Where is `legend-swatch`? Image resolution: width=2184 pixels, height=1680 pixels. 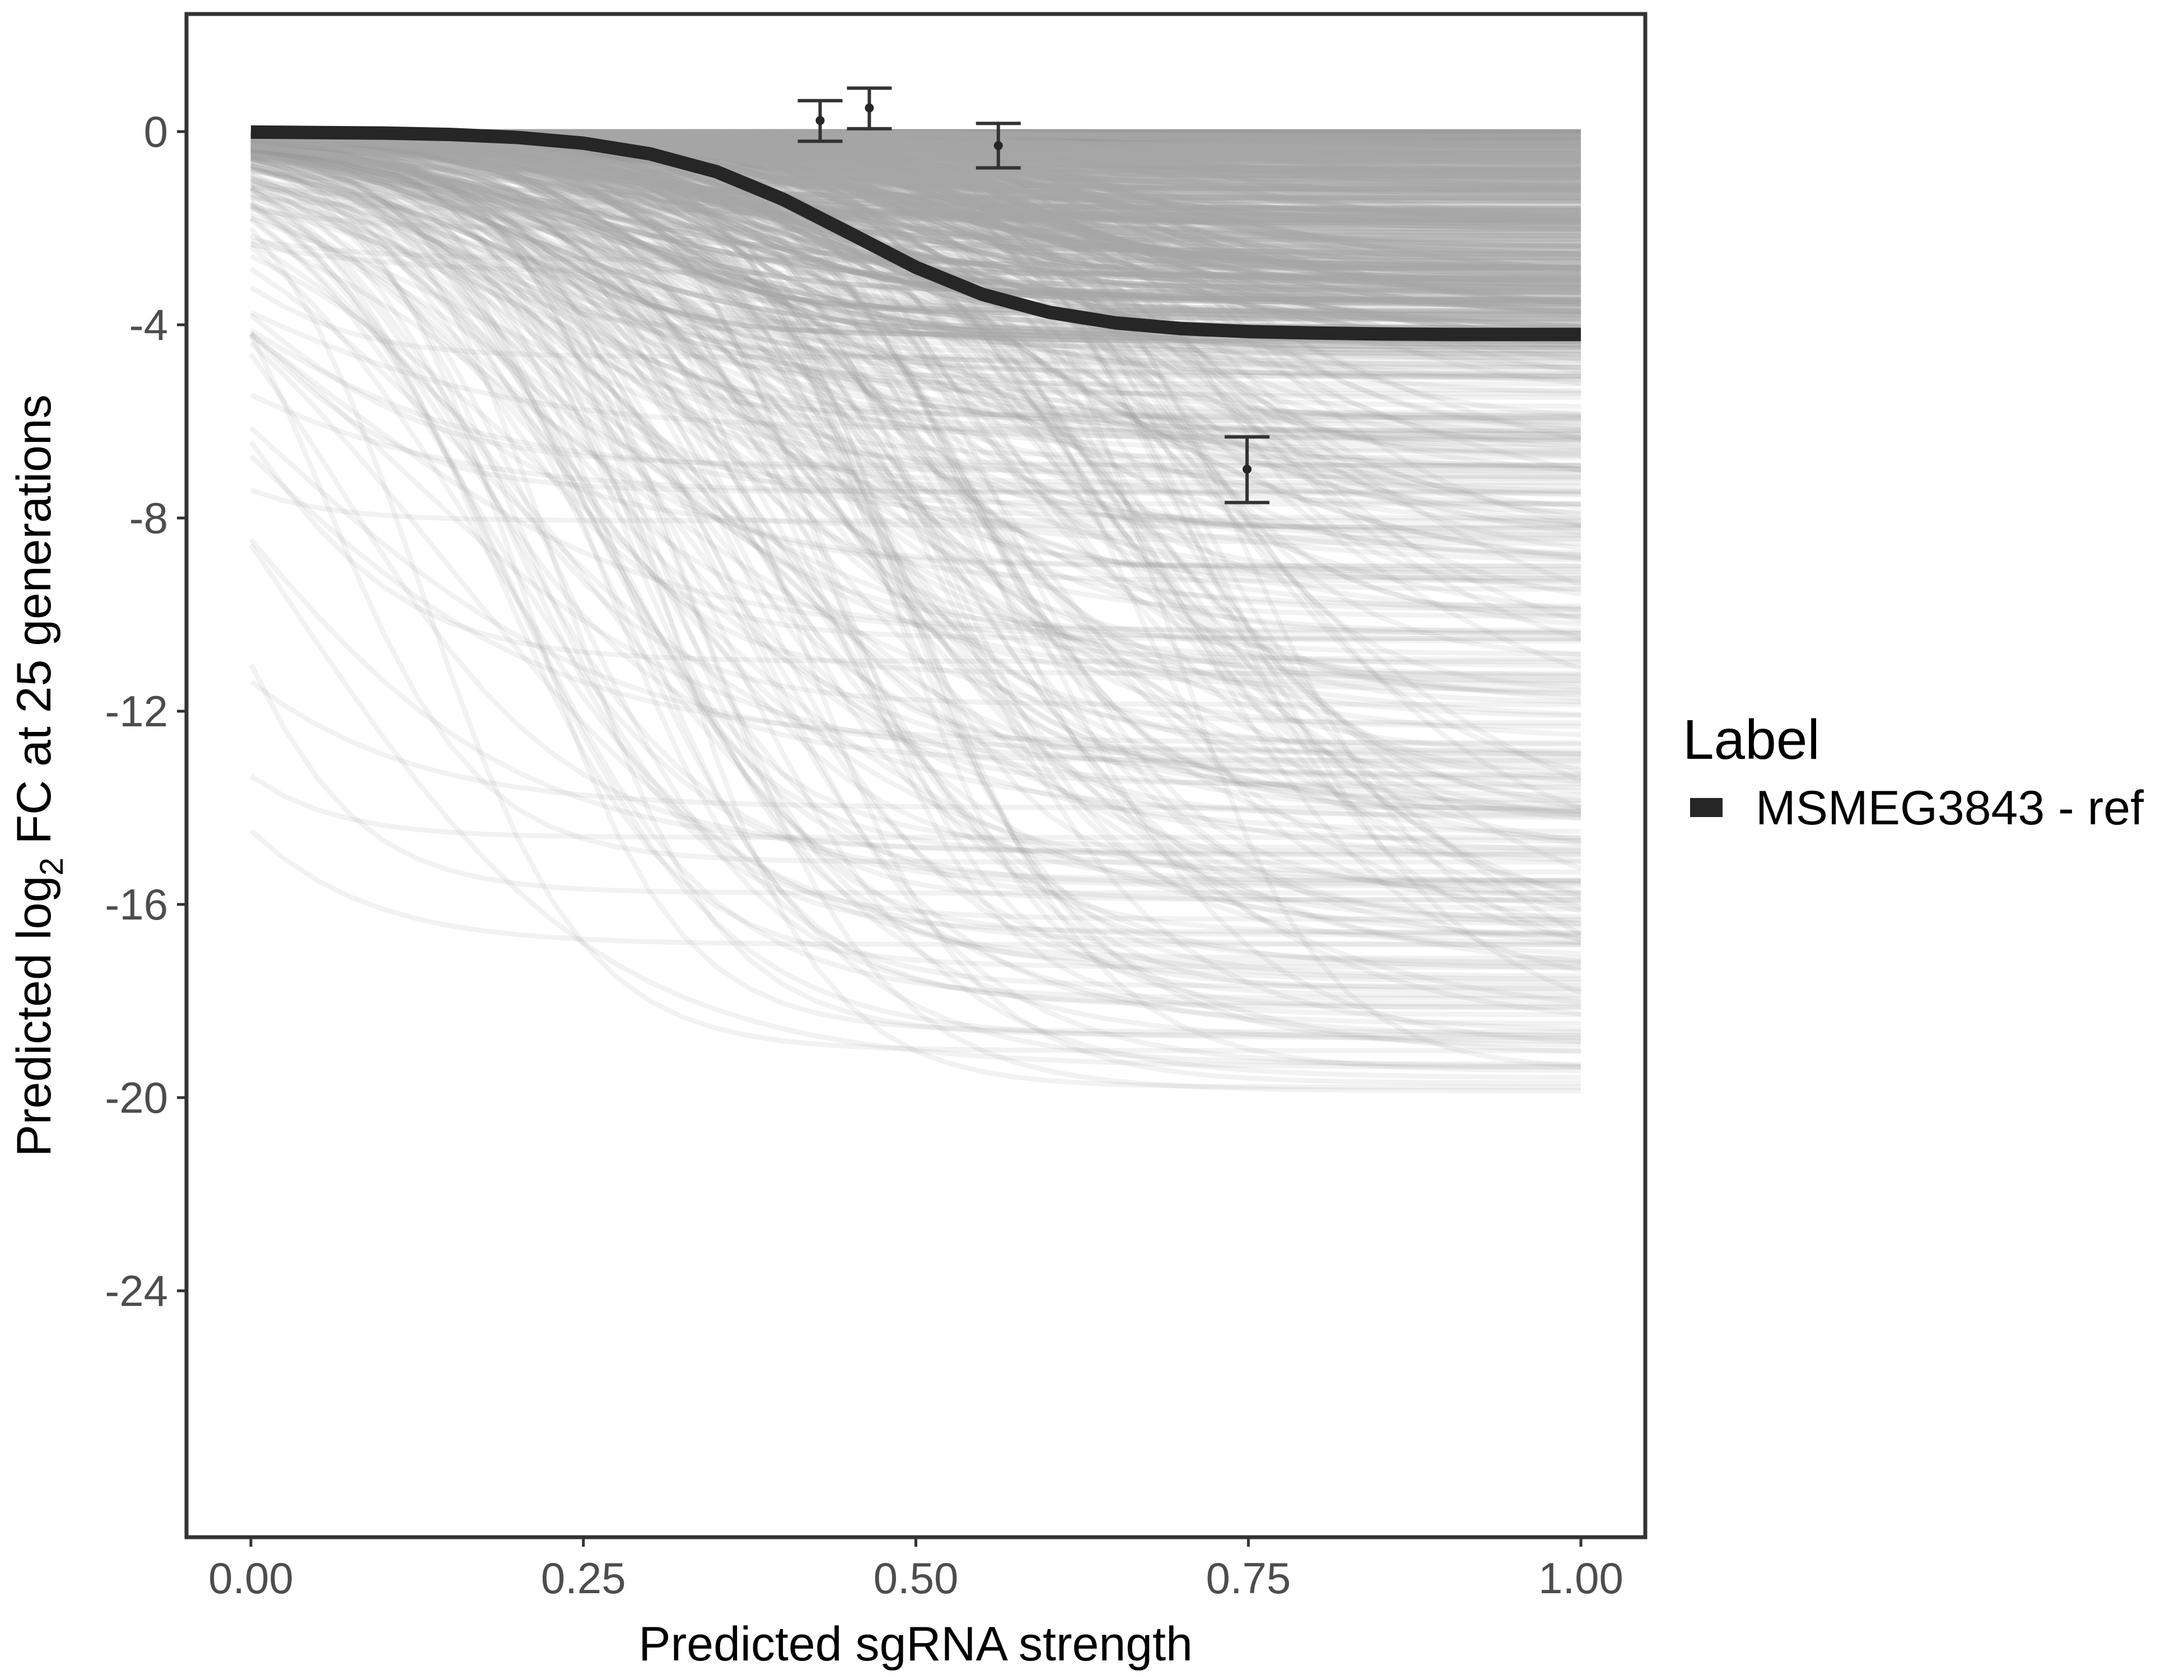 legend-swatch is located at coordinates (1707, 808).